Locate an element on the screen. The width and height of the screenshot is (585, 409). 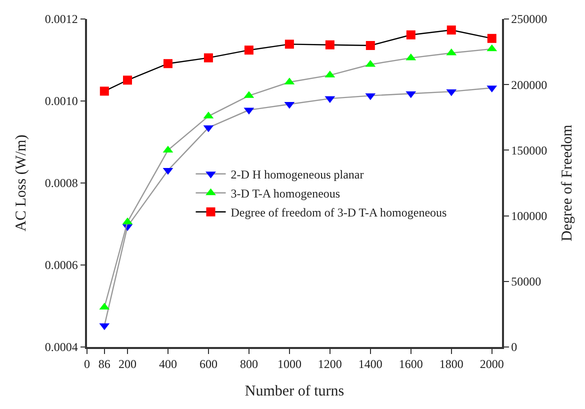
y2-tick-label: 250000 is located at coordinates (529, 19).